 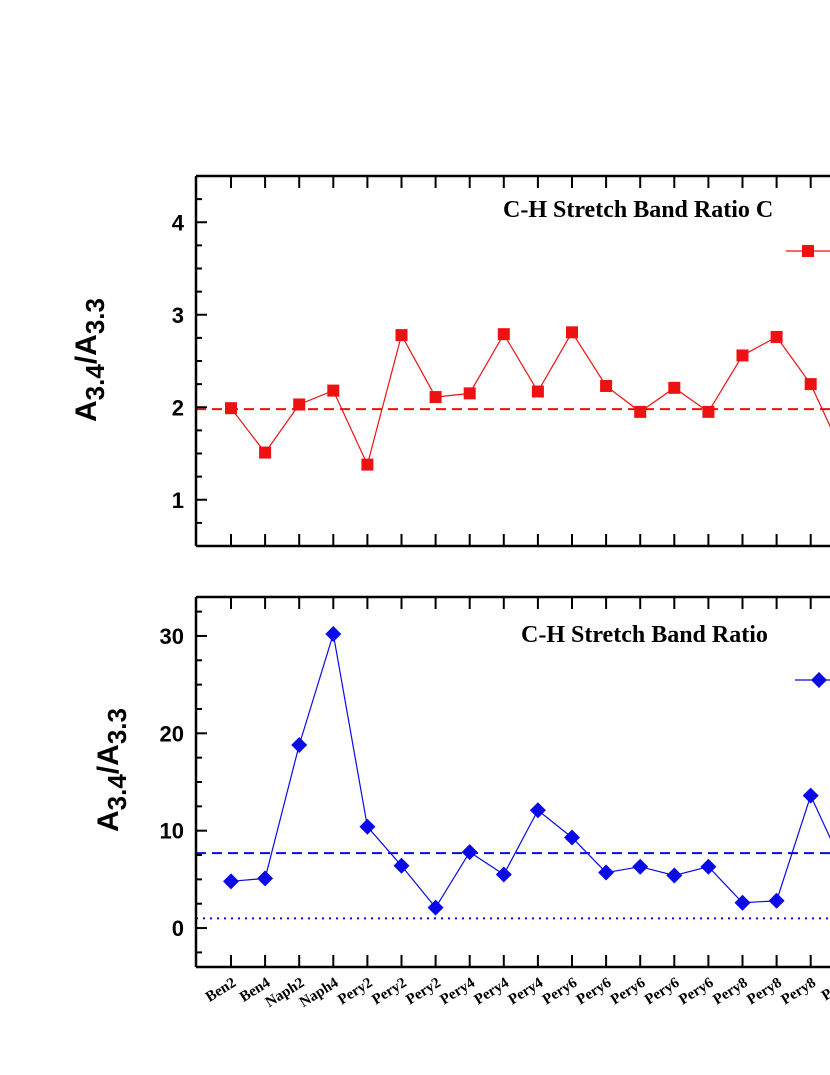 What do you see at coordinates (86, 349) in the screenshot?
I see `y-label-slash-top: /A` at bounding box center [86, 349].